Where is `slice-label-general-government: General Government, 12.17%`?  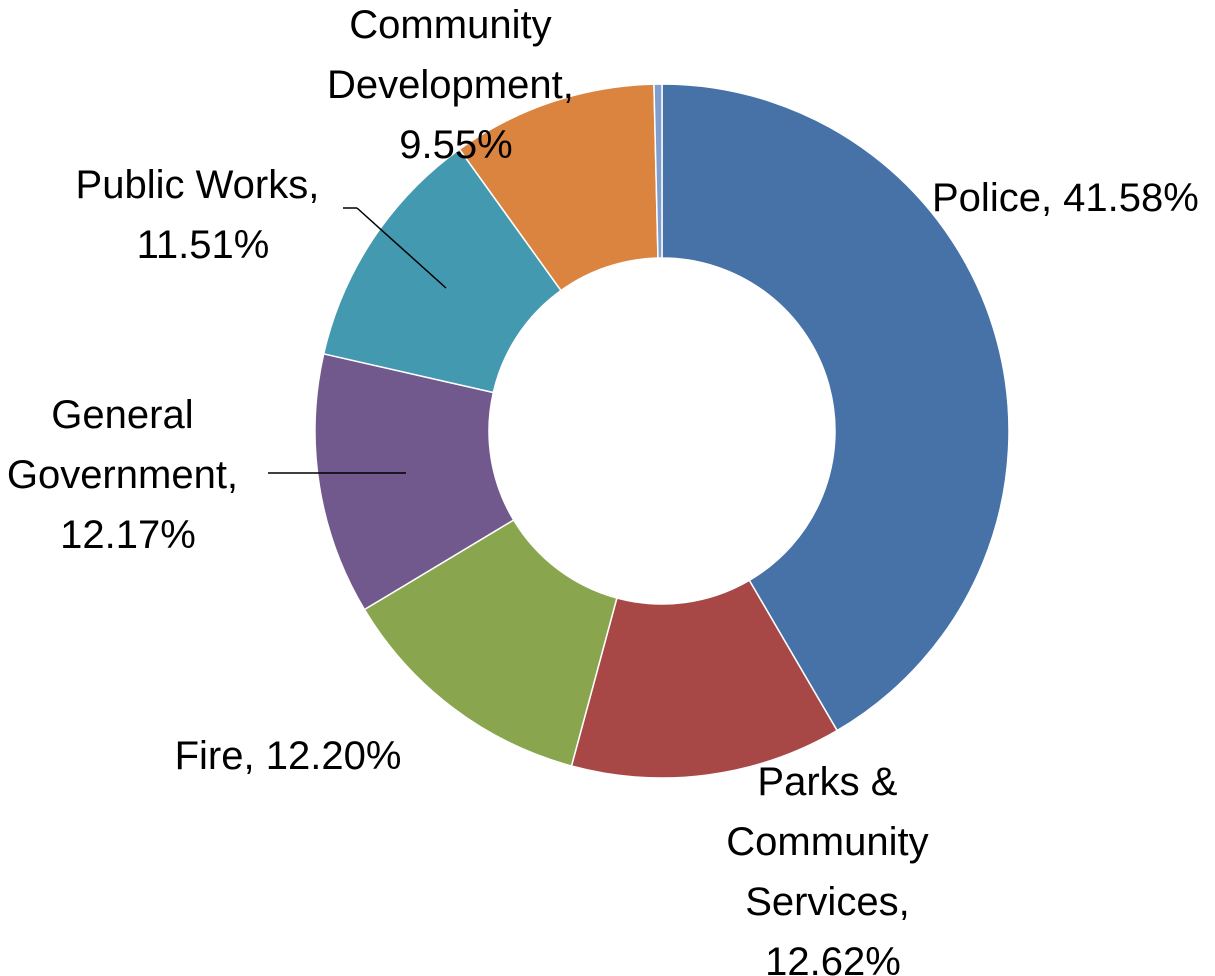 slice-label-general-government: General Government, 12.17% is located at coordinates (128, 475).